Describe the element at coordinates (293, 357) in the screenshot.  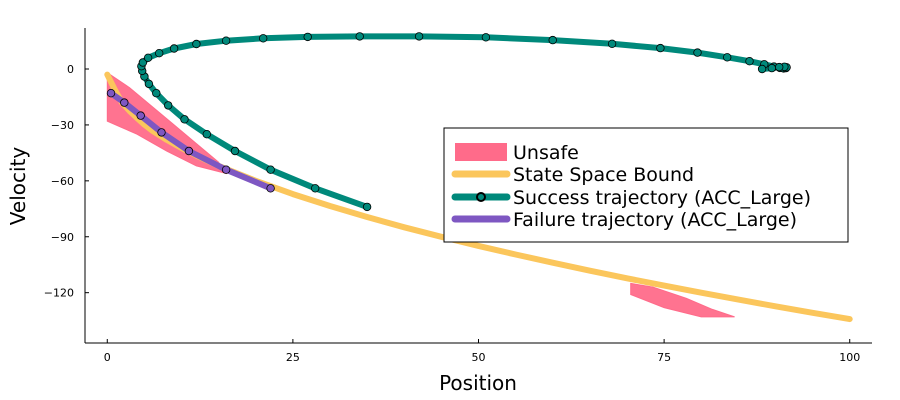
I see `x-tick-label: 25` at that location.